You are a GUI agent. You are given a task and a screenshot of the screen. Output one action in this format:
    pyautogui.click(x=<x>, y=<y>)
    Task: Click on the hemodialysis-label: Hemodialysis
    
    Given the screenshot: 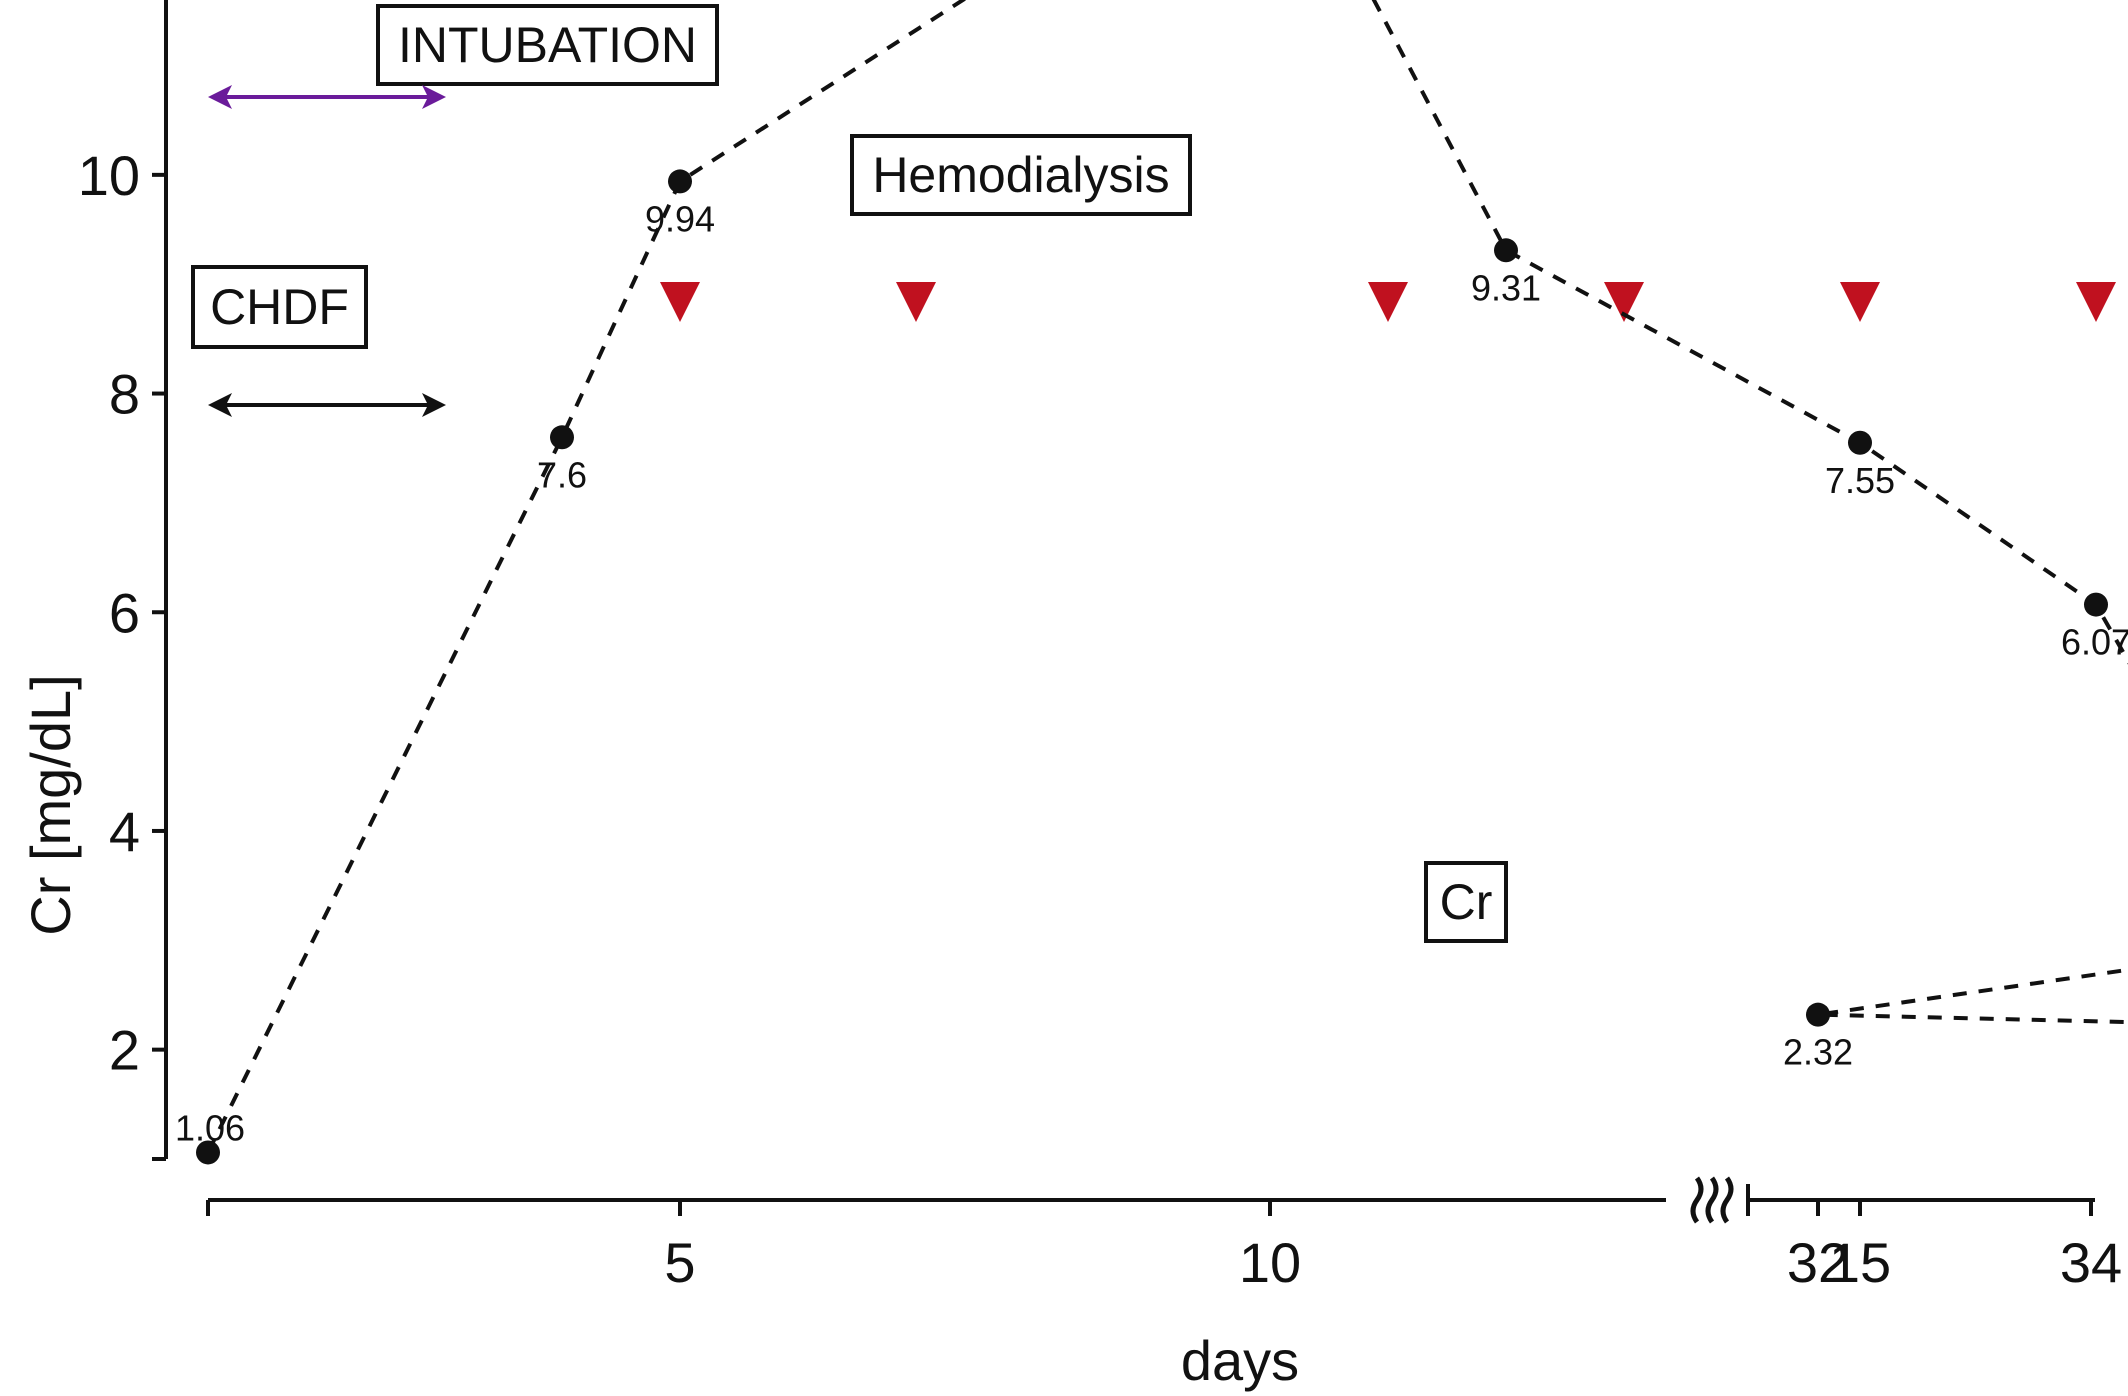 What is the action you would take?
    pyautogui.click(x=1021, y=175)
    